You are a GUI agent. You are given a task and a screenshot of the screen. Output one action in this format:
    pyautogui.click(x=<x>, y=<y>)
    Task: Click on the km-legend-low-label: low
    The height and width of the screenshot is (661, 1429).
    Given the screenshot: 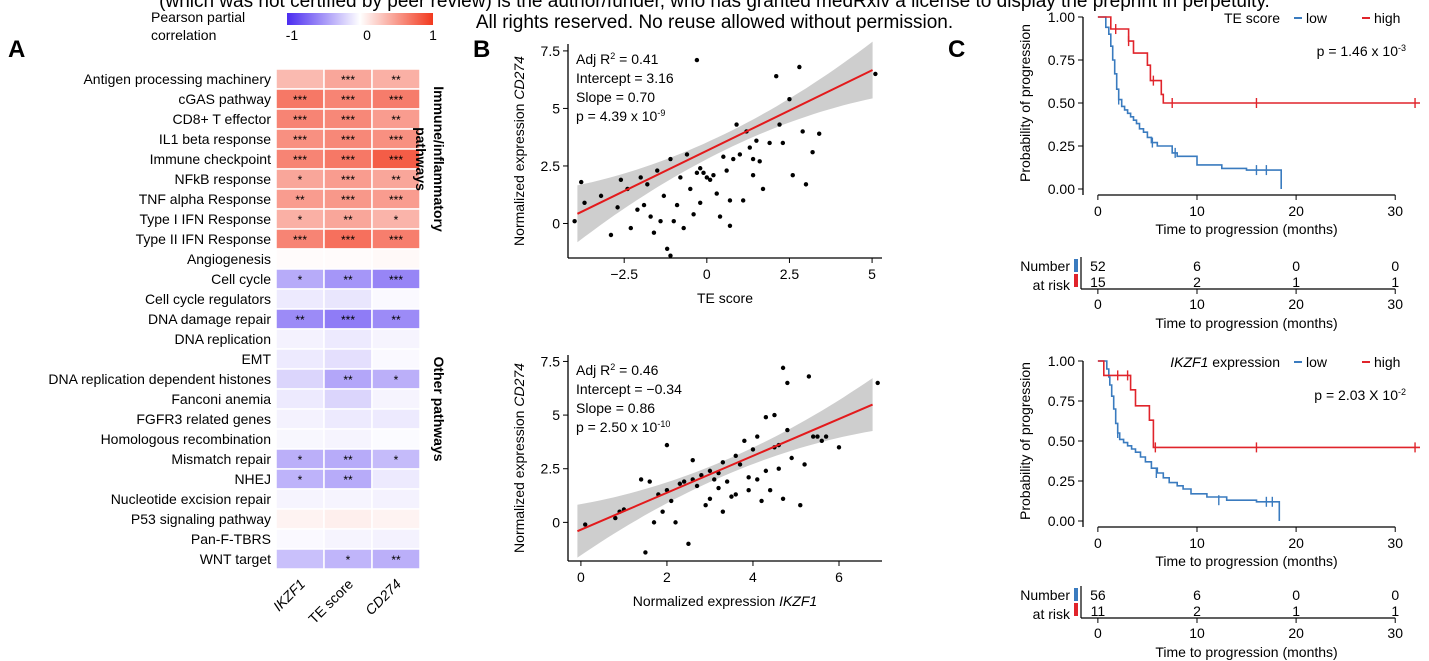 What is the action you would take?
    pyautogui.click(x=1317, y=362)
    